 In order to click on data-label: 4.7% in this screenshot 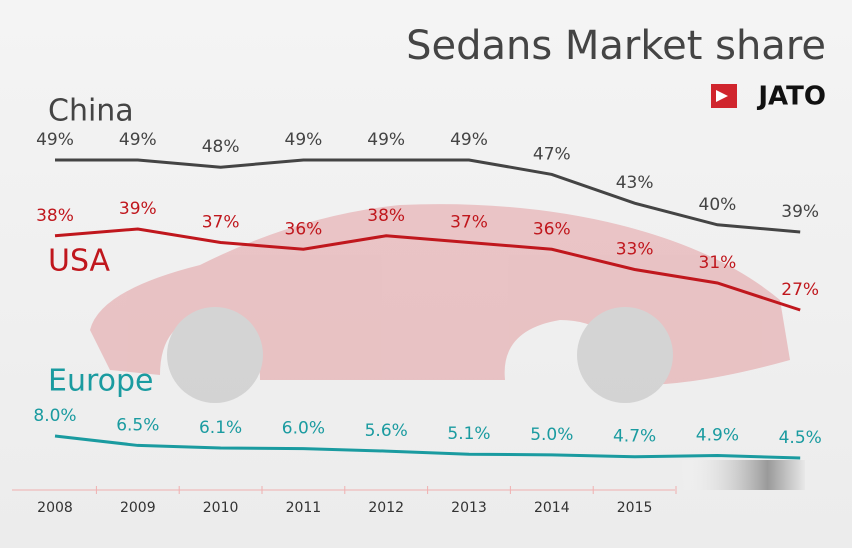, I will do `click(634, 437)`.